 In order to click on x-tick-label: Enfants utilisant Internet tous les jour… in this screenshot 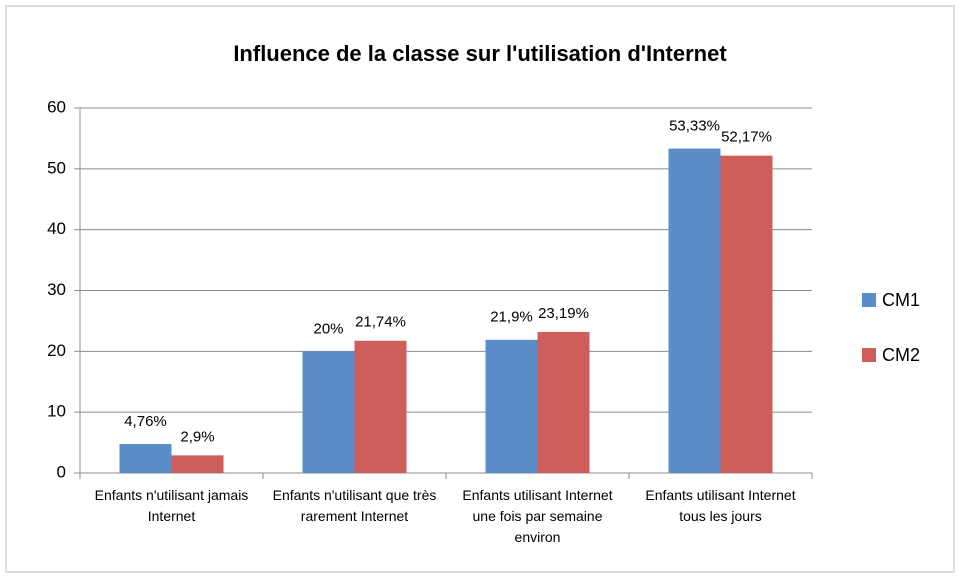, I will do `click(720, 505)`.